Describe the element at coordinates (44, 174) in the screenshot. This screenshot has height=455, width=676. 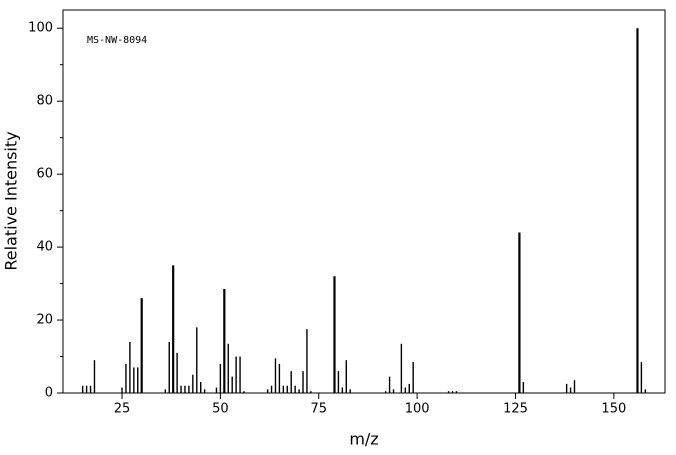
I see `y-tick-label: 60` at that location.